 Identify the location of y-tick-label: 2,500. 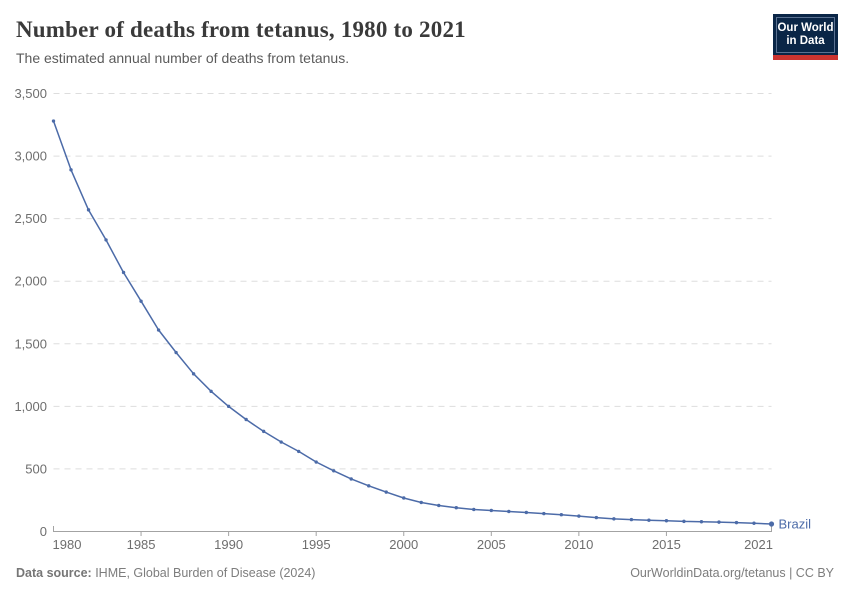
(30, 218).